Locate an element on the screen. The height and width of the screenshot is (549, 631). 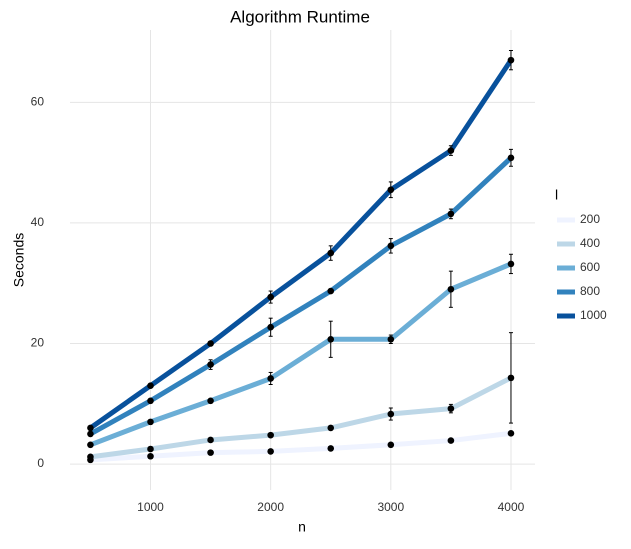
legend-label: 200 is located at coordinates (590, 219).